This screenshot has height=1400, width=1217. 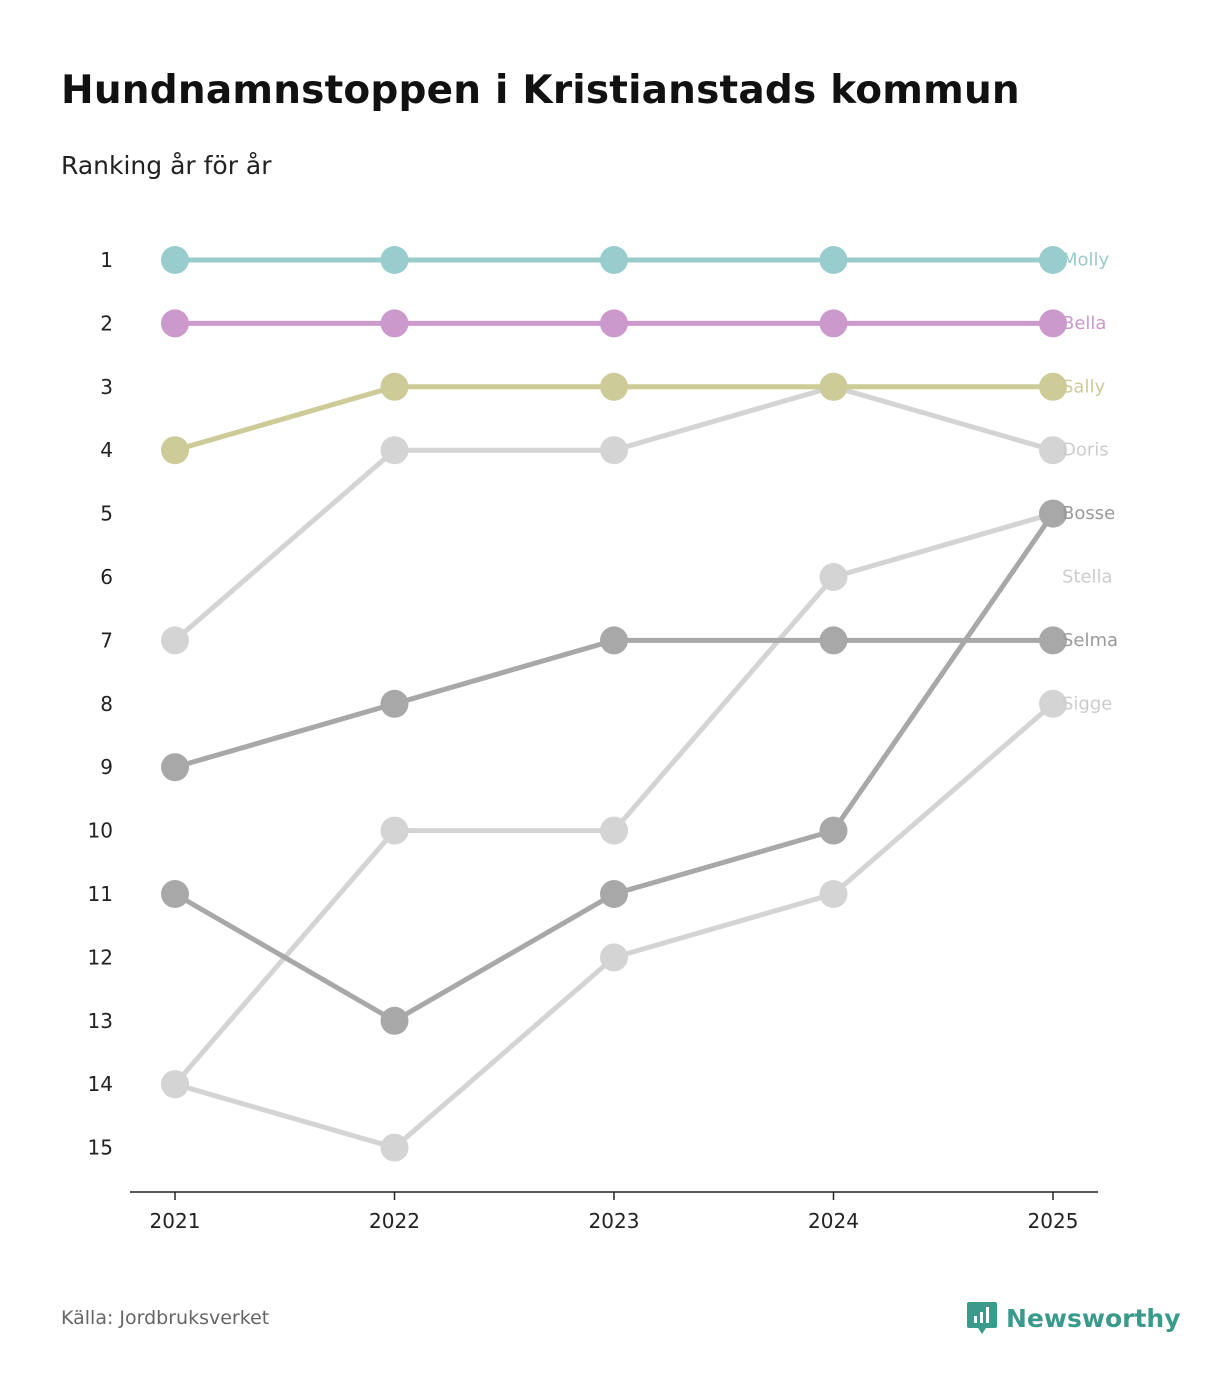 What do you see at coordinates (1093, 1318) in the screenshot?
I see `brand-name: Newsworthy` at bounding box center [1093, 1318].